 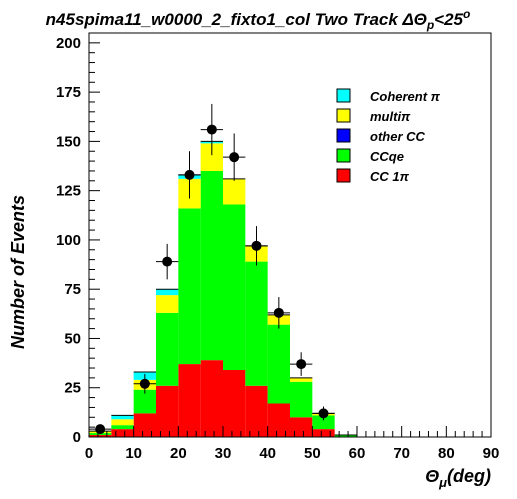 I want to click on legend-entry-1: multiπ, so click(x=373, y=116).